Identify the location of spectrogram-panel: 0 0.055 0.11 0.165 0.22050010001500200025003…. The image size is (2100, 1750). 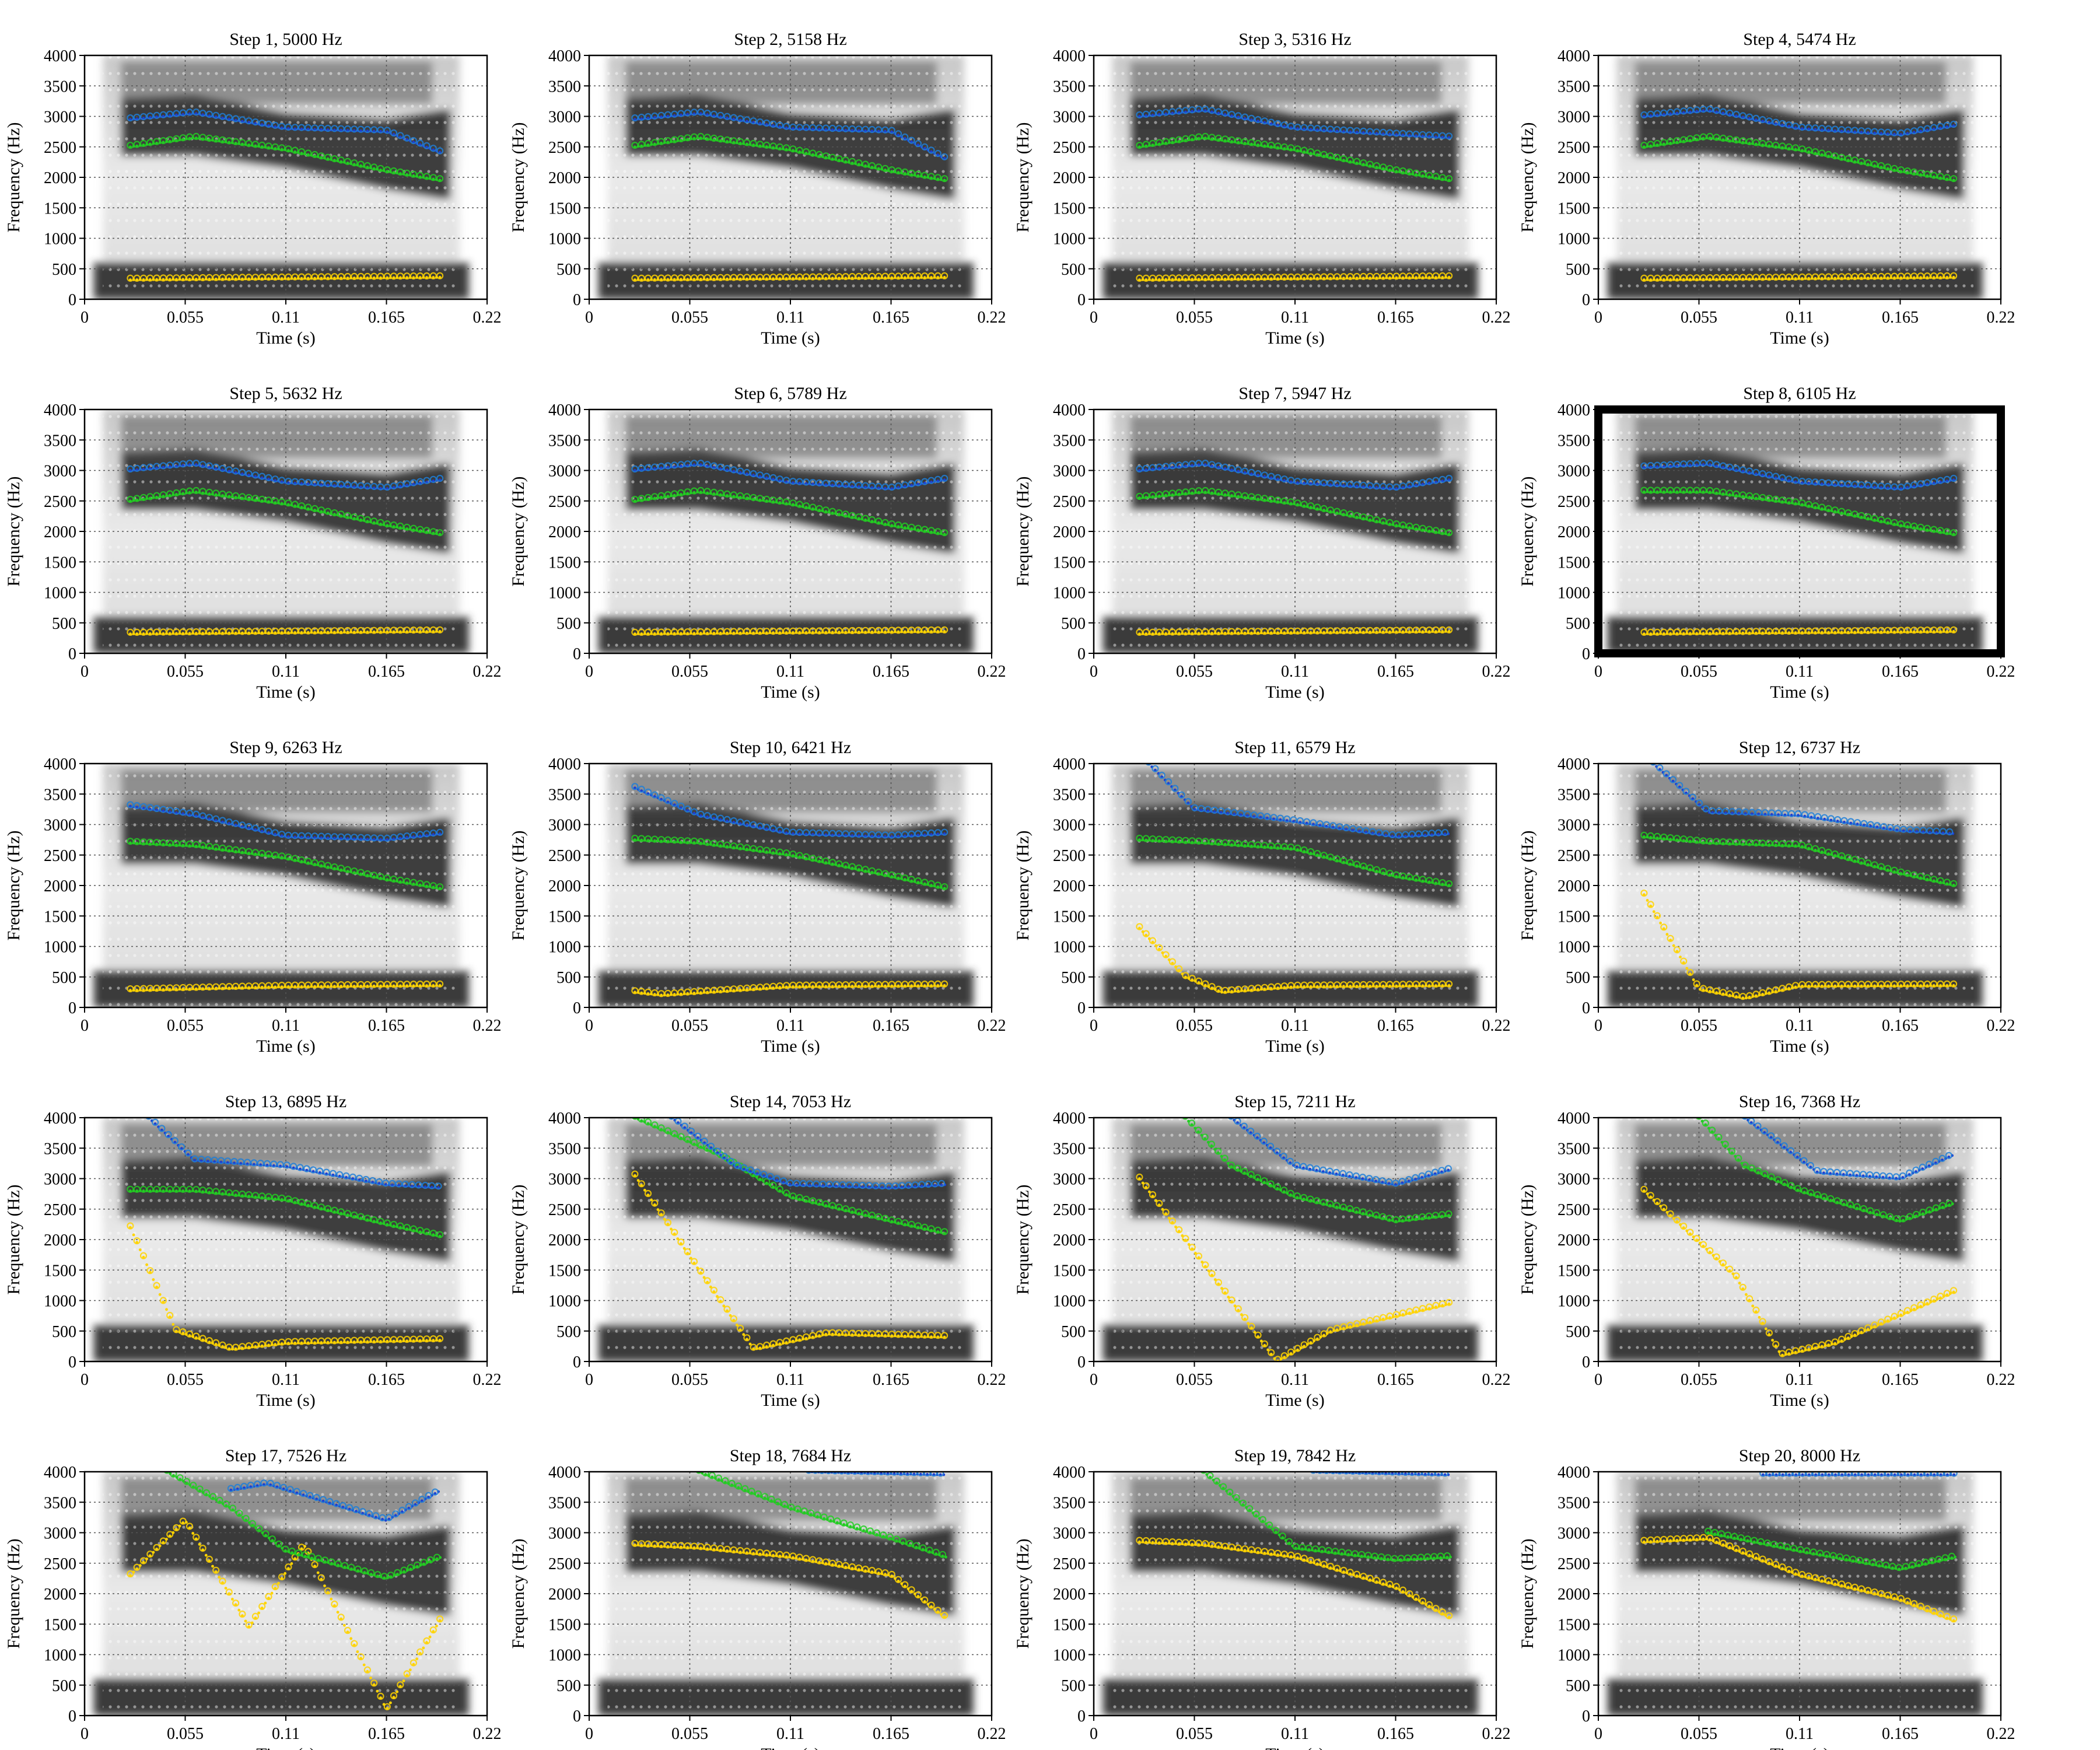
(1262, 189).